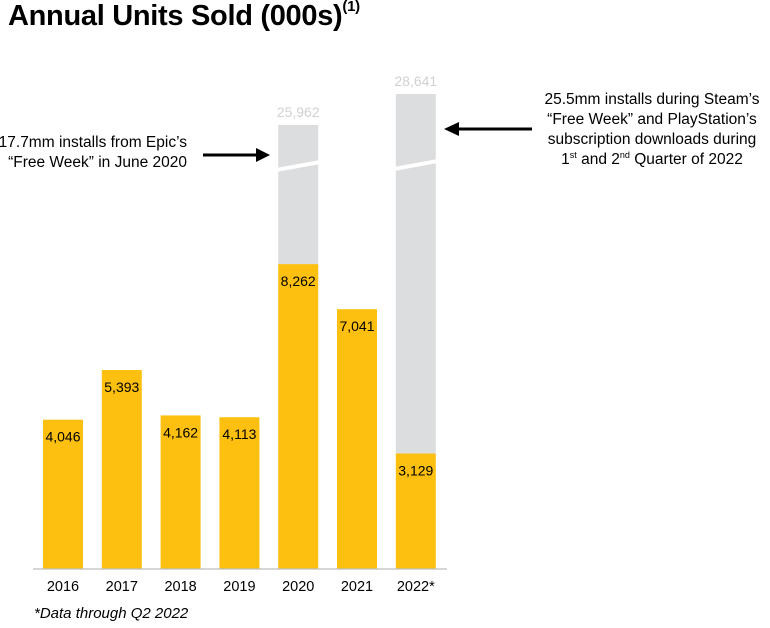 The width and height of the screenshot is (770, 628). Describe the element at coordinates (121, 387) in the screenshot. I see `value-label-2017: 5,393` at that location.